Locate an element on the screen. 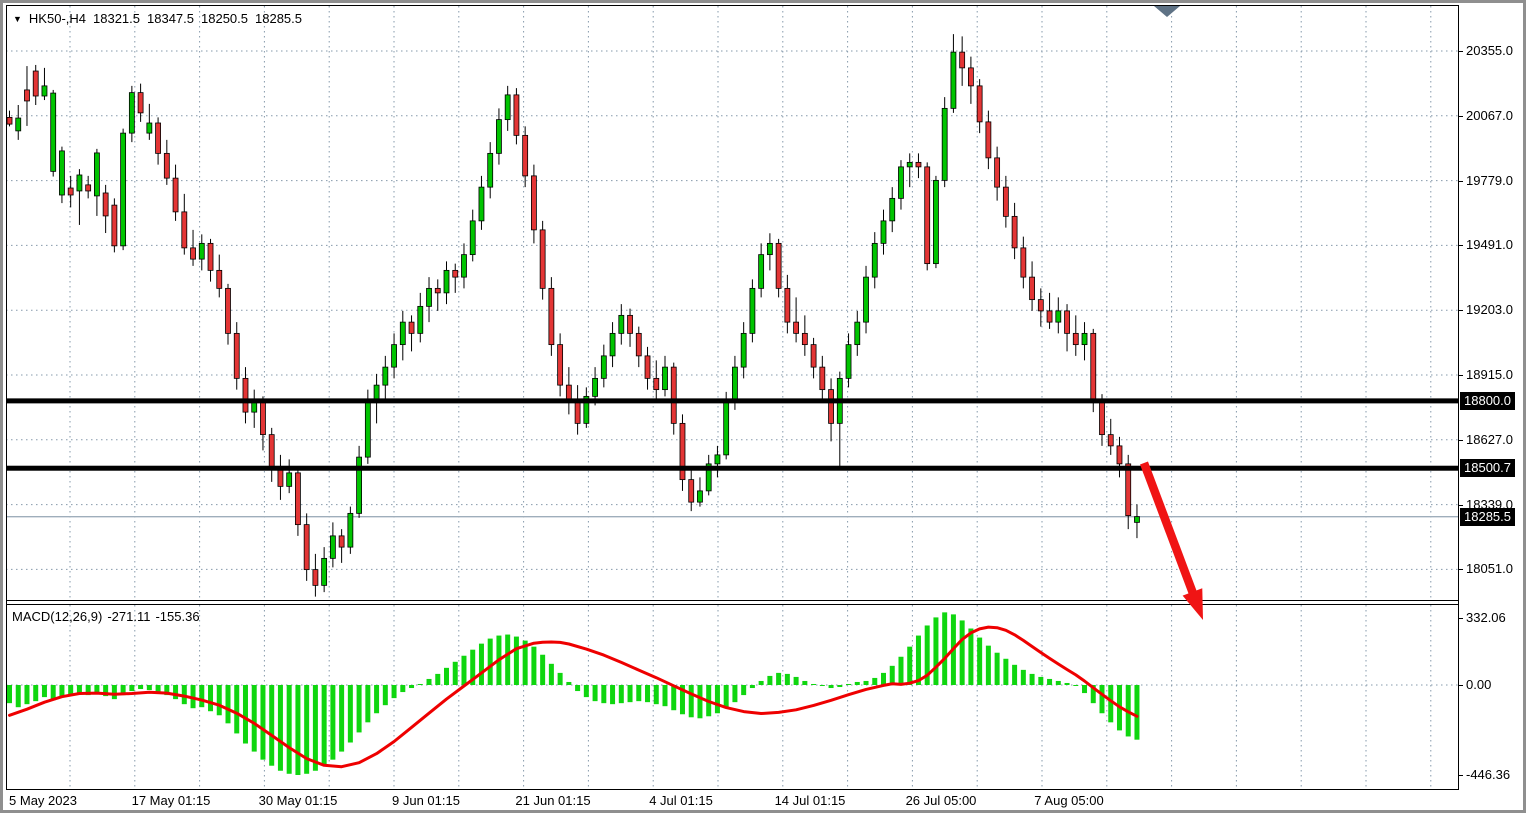  ohlc-open: 18321.5 is located at coordinates (116, 18).